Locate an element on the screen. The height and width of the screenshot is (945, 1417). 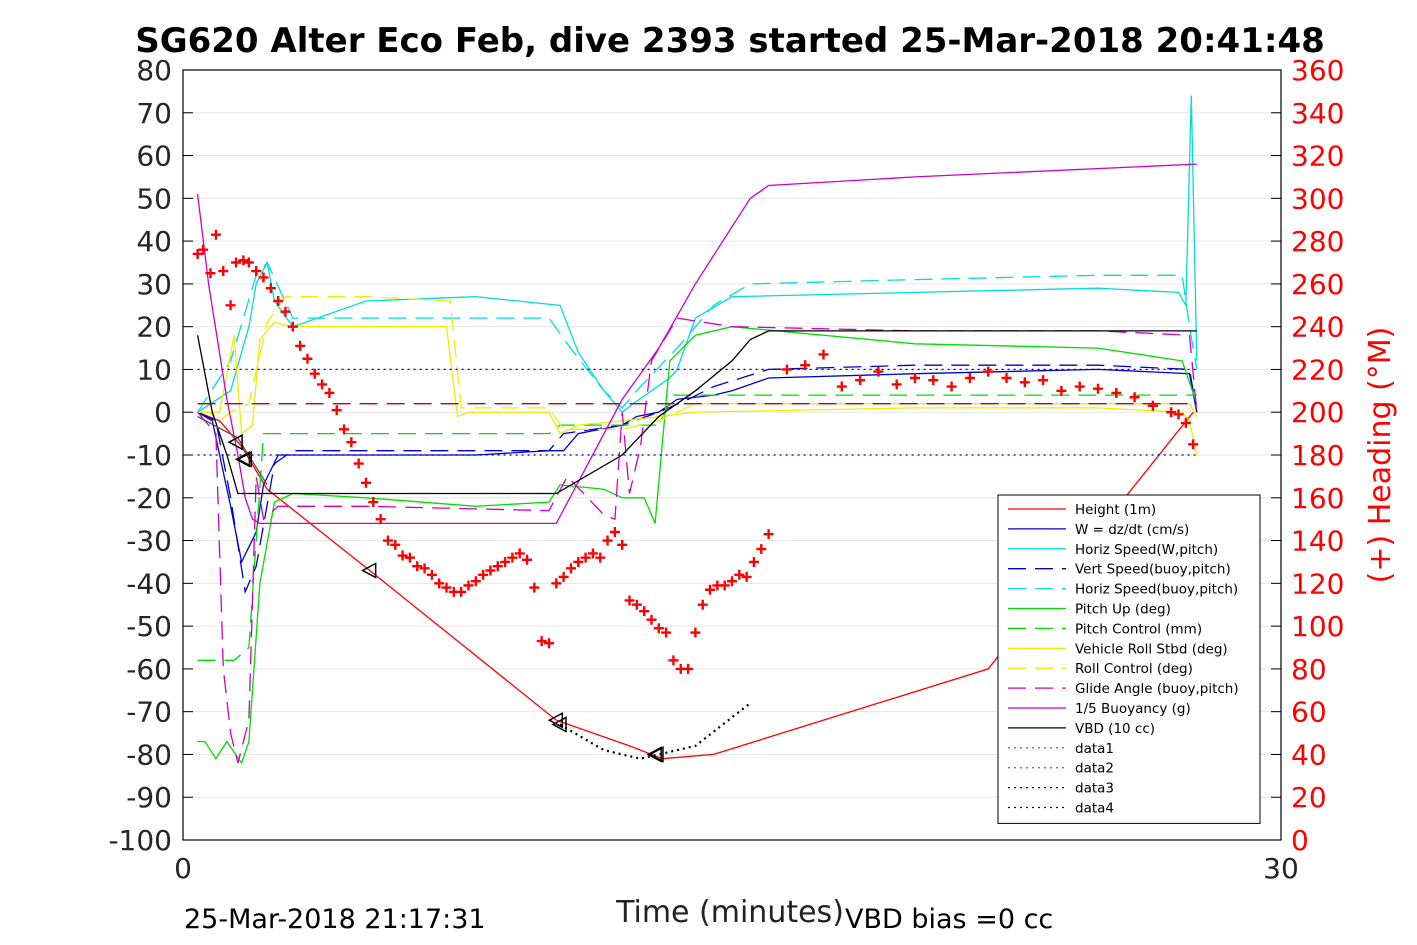
legend-entry: Roll Control (deg) is located at coordinates (1134, 669).